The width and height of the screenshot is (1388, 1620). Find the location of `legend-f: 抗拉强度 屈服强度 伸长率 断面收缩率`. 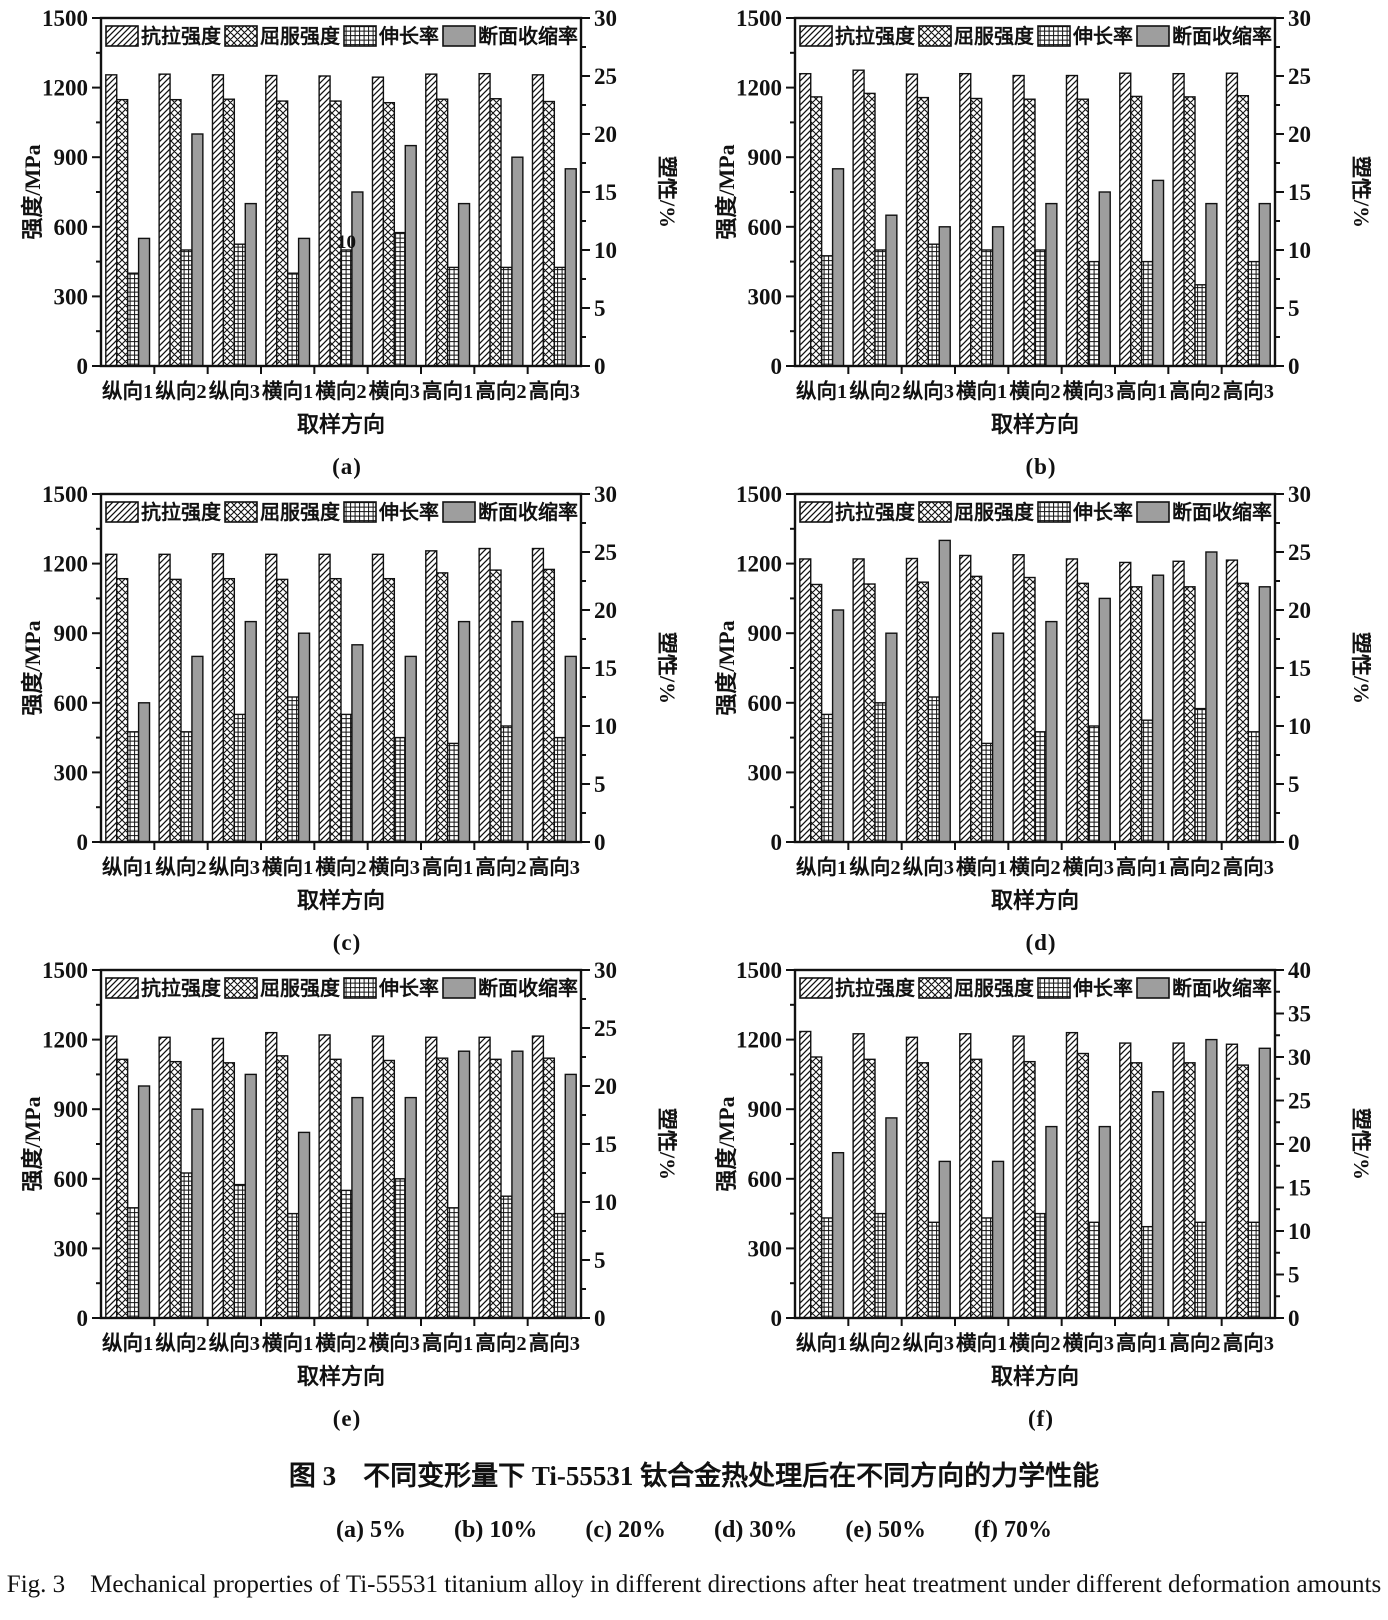

legend-f: 抗拉强度 屈服强度 伸长率 断面收缩率 is located at coordinates (1035, 988).